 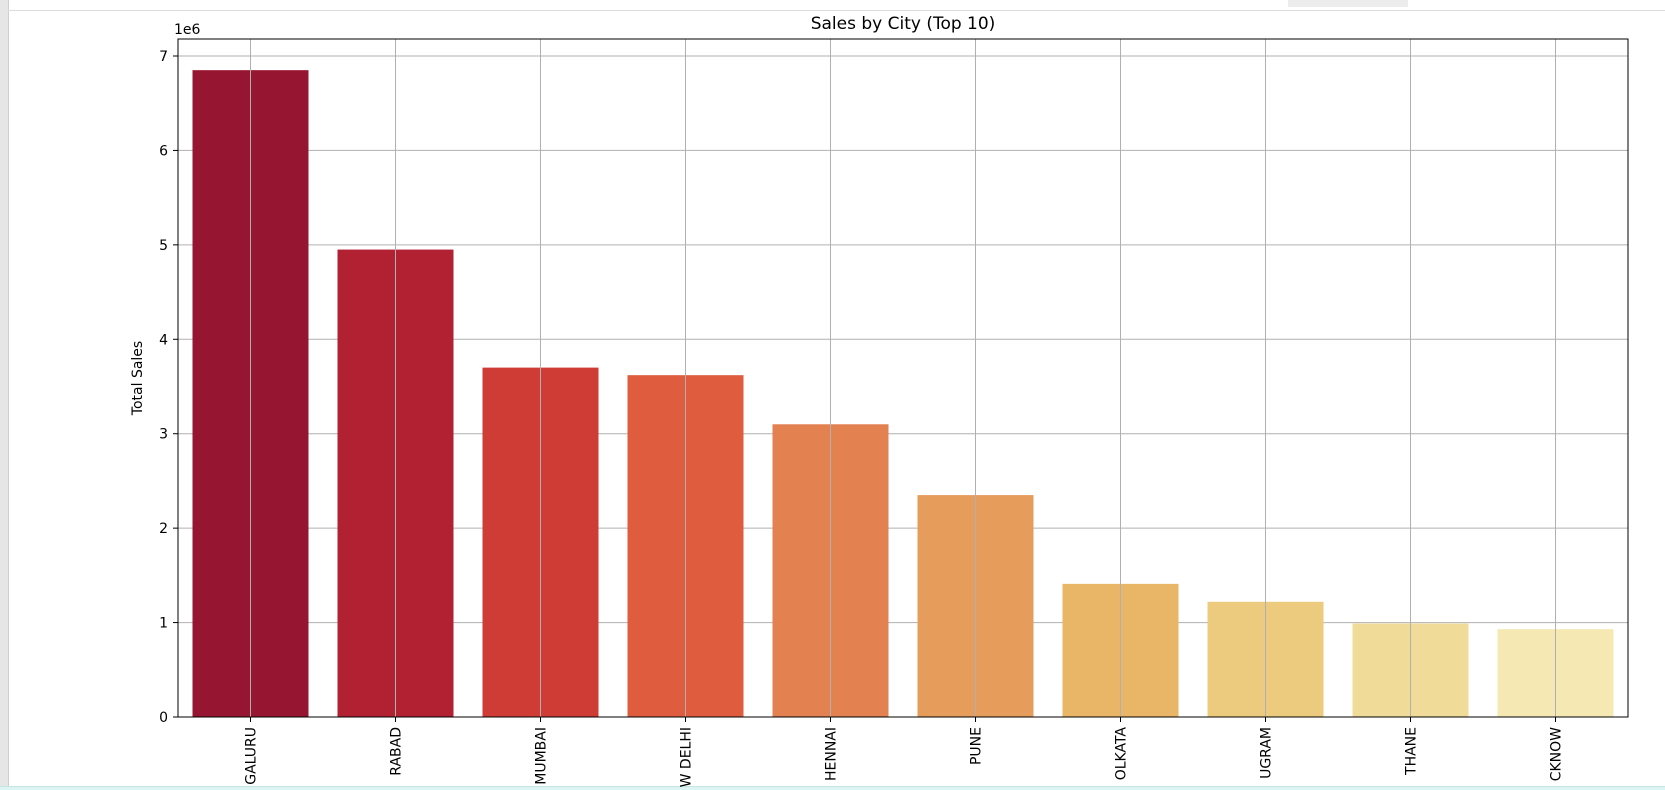 What do you see at coordinates (168, 387) in the screenshot?
I see `y-tick-layer: 0 1 2 3 4 5 6 7` at bounding box center [168, 387].